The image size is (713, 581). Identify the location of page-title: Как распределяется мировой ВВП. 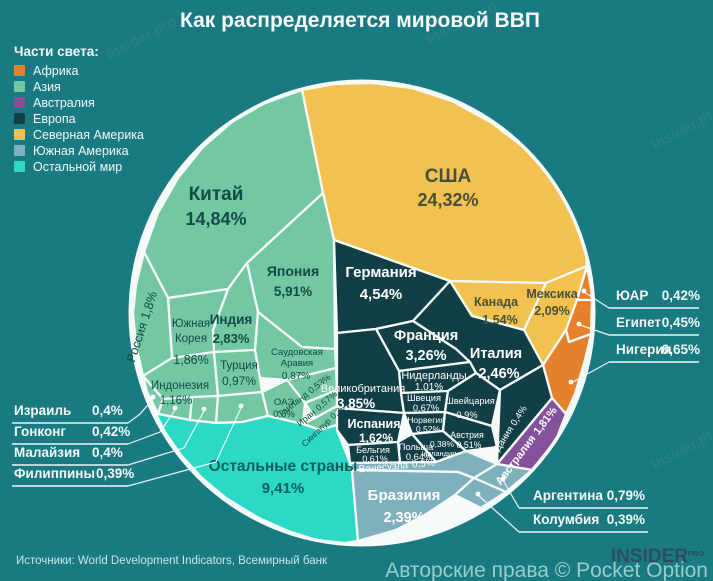
(360, 20).